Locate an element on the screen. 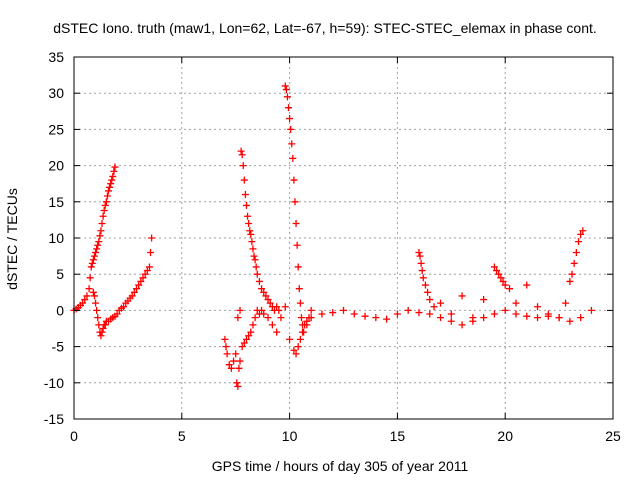  x-tick-label: 25 is located at coordinates (613, 436).